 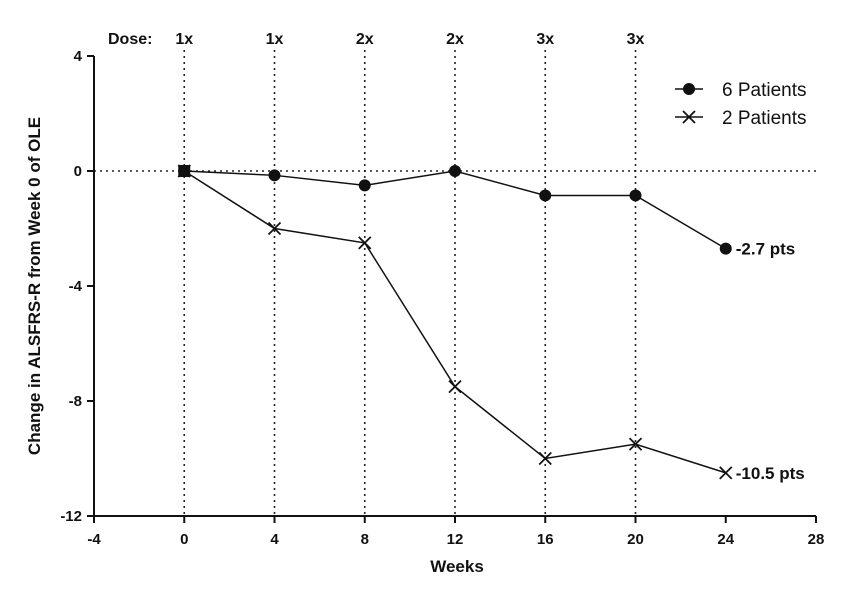 What do you see at coordinates (764, 118) in the screenshot?
I see `legend-label-1: 2 Patients` at bounding box center [764, 118].